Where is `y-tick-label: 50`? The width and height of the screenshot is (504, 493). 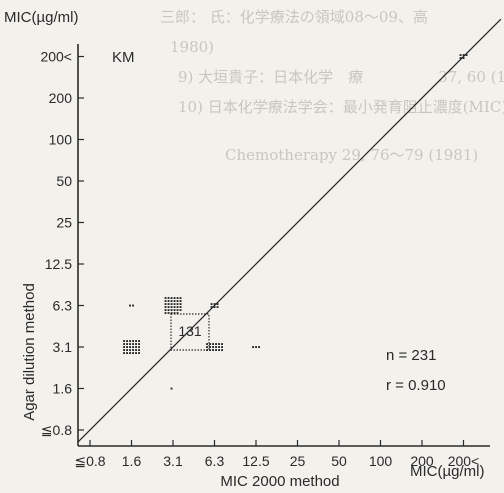 y-tick-label: 50 is located at coordinates (64, 181).